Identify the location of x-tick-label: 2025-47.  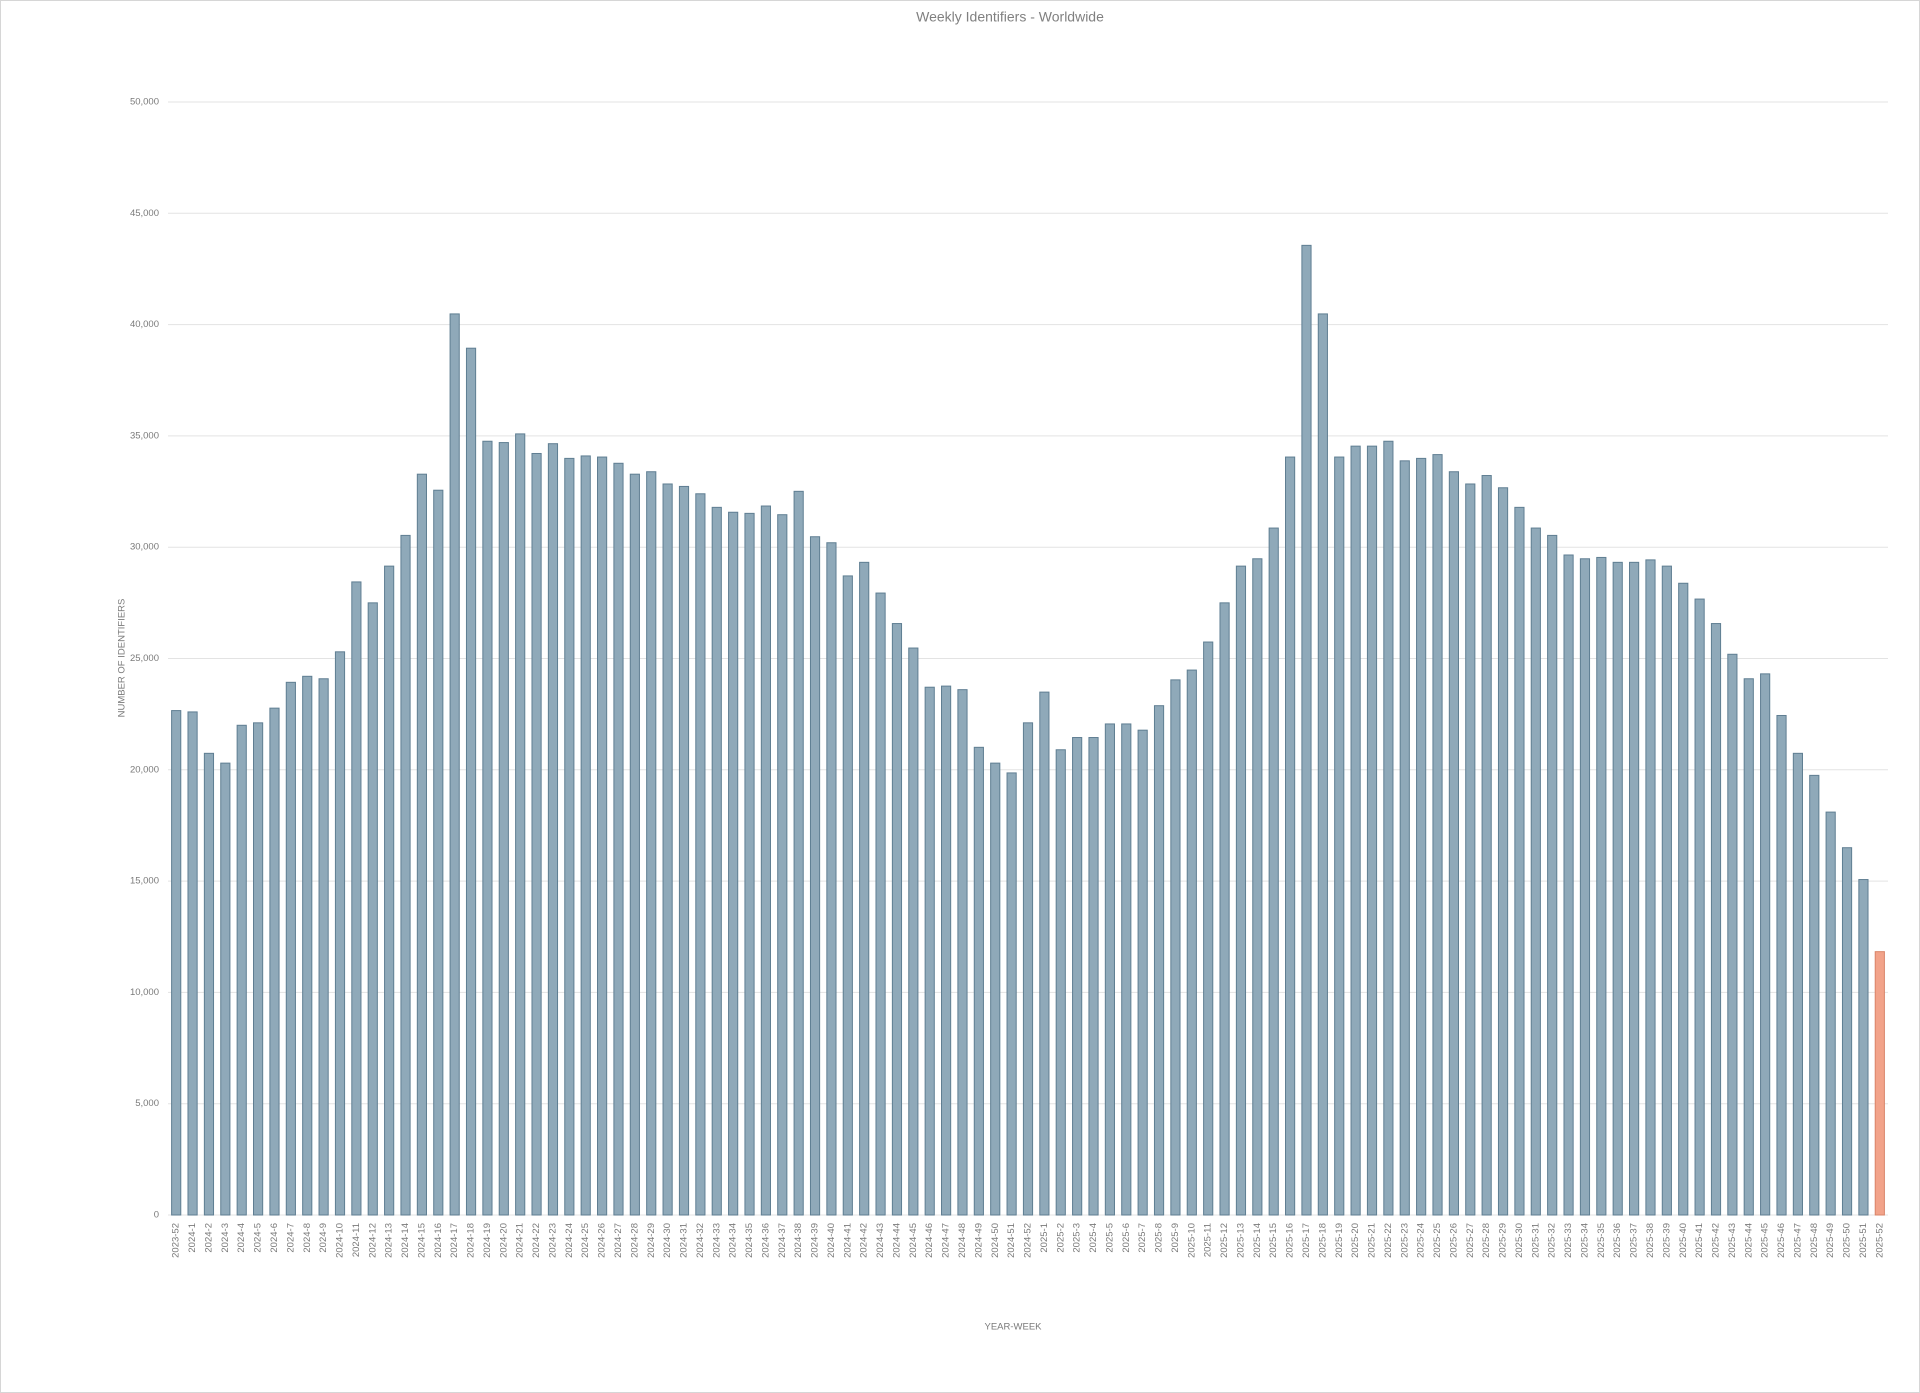
(1797, 1240).